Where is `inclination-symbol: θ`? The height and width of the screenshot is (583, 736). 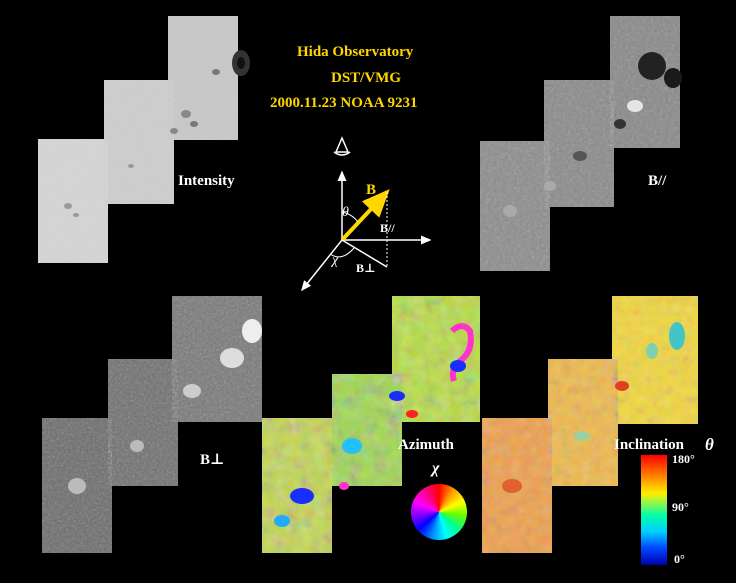 inclination-symbol: θ is located at coordinates (709, 444).